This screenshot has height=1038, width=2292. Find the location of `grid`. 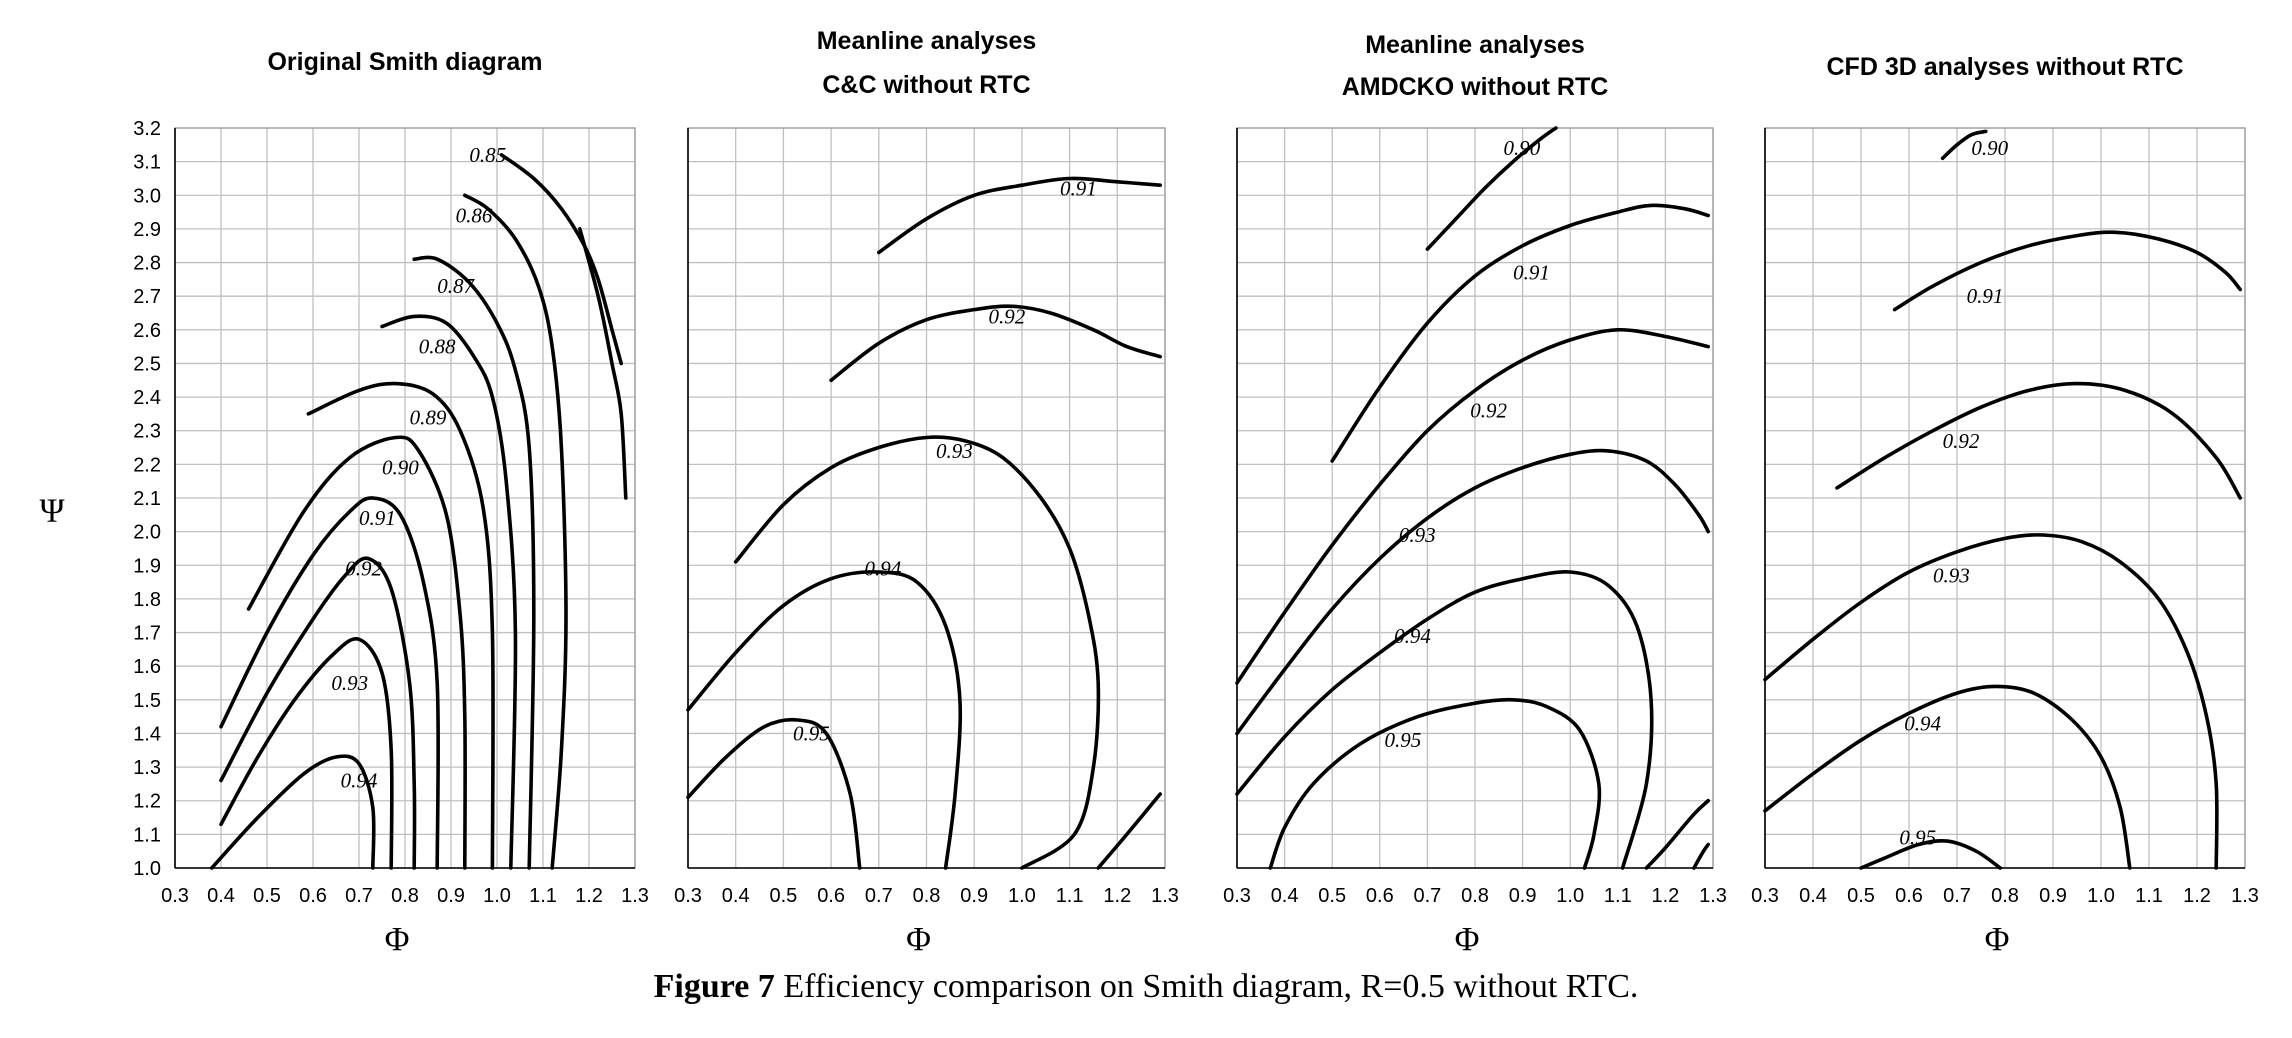

grid is located at coordinates (405, 498).